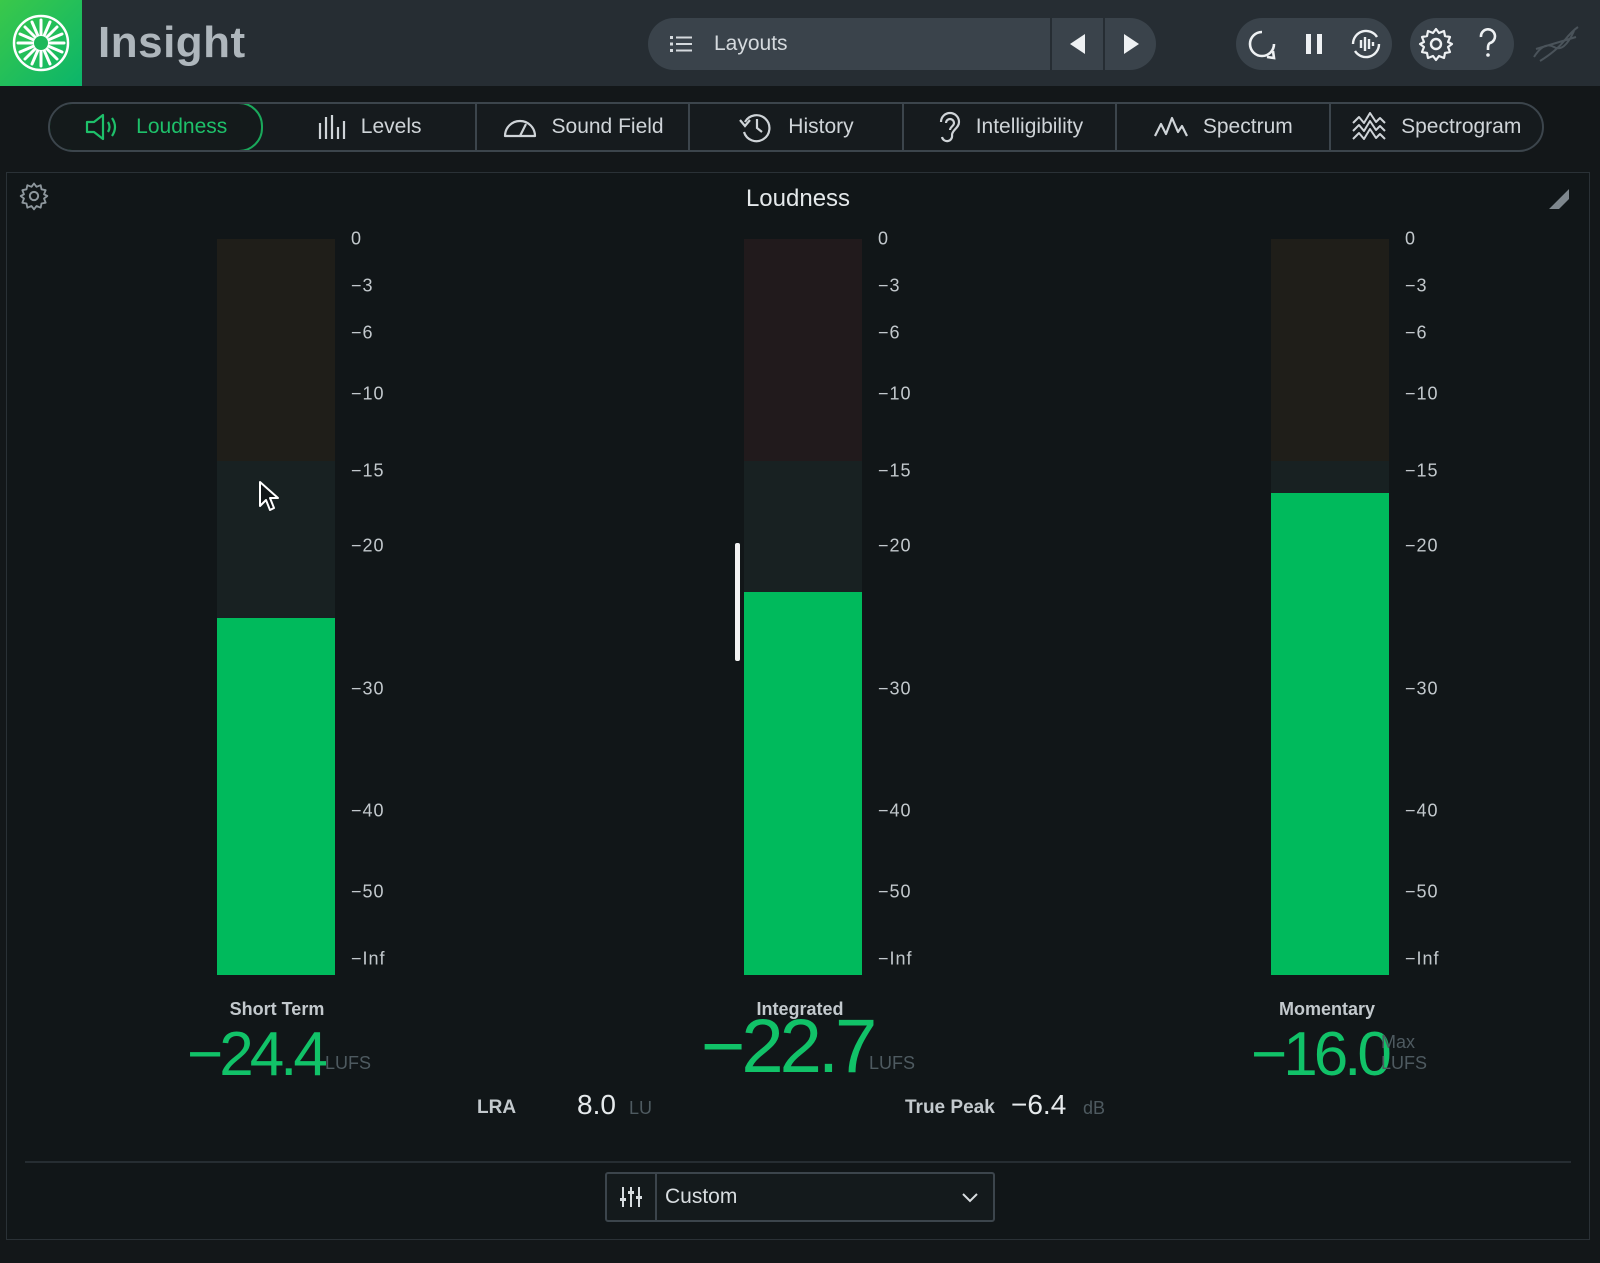  I want to click on history-icon, so click(755, 128).